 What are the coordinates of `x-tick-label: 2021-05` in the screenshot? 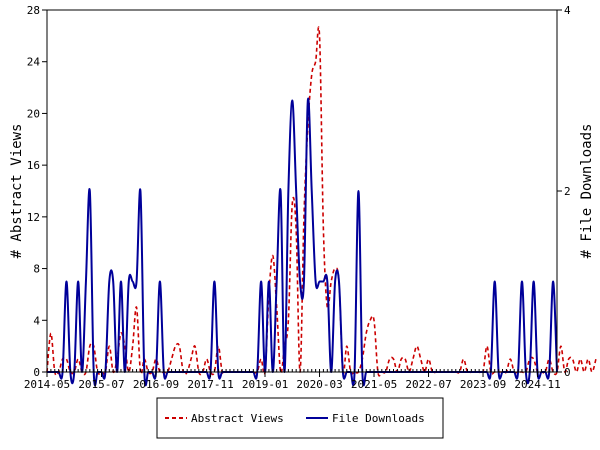 It's located at (374, 384).